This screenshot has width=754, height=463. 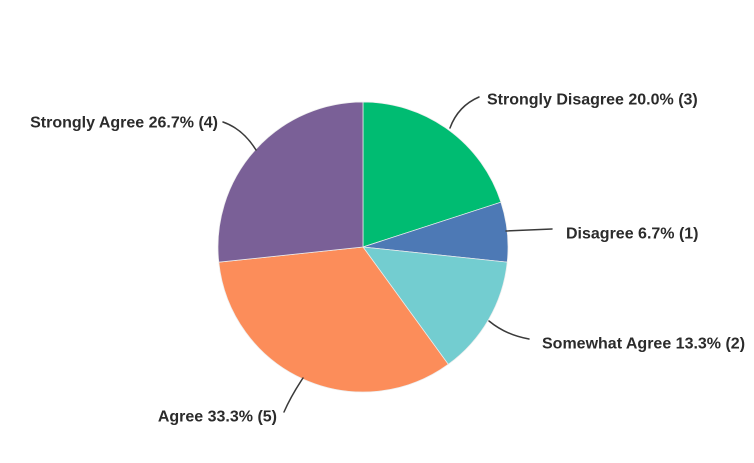 I want to click on pie-slice-strongly-agree, so click(x=290, y=182).